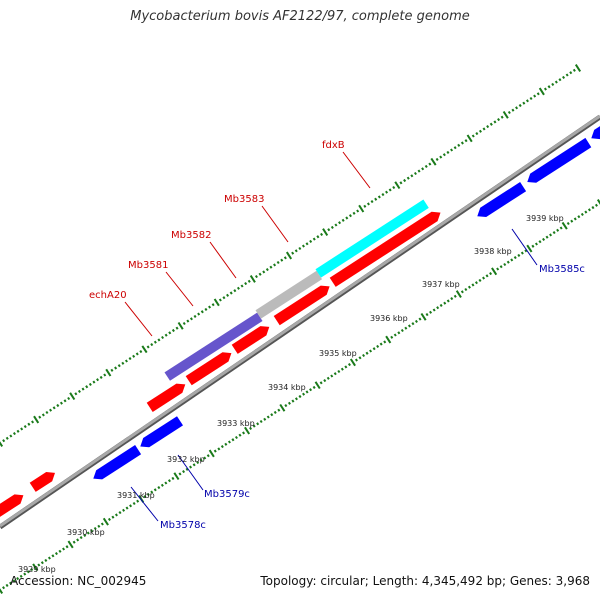 The height and width of the screenshot is (600, 600). I want to click on gene-label: Mb3582, so click(191, 235).